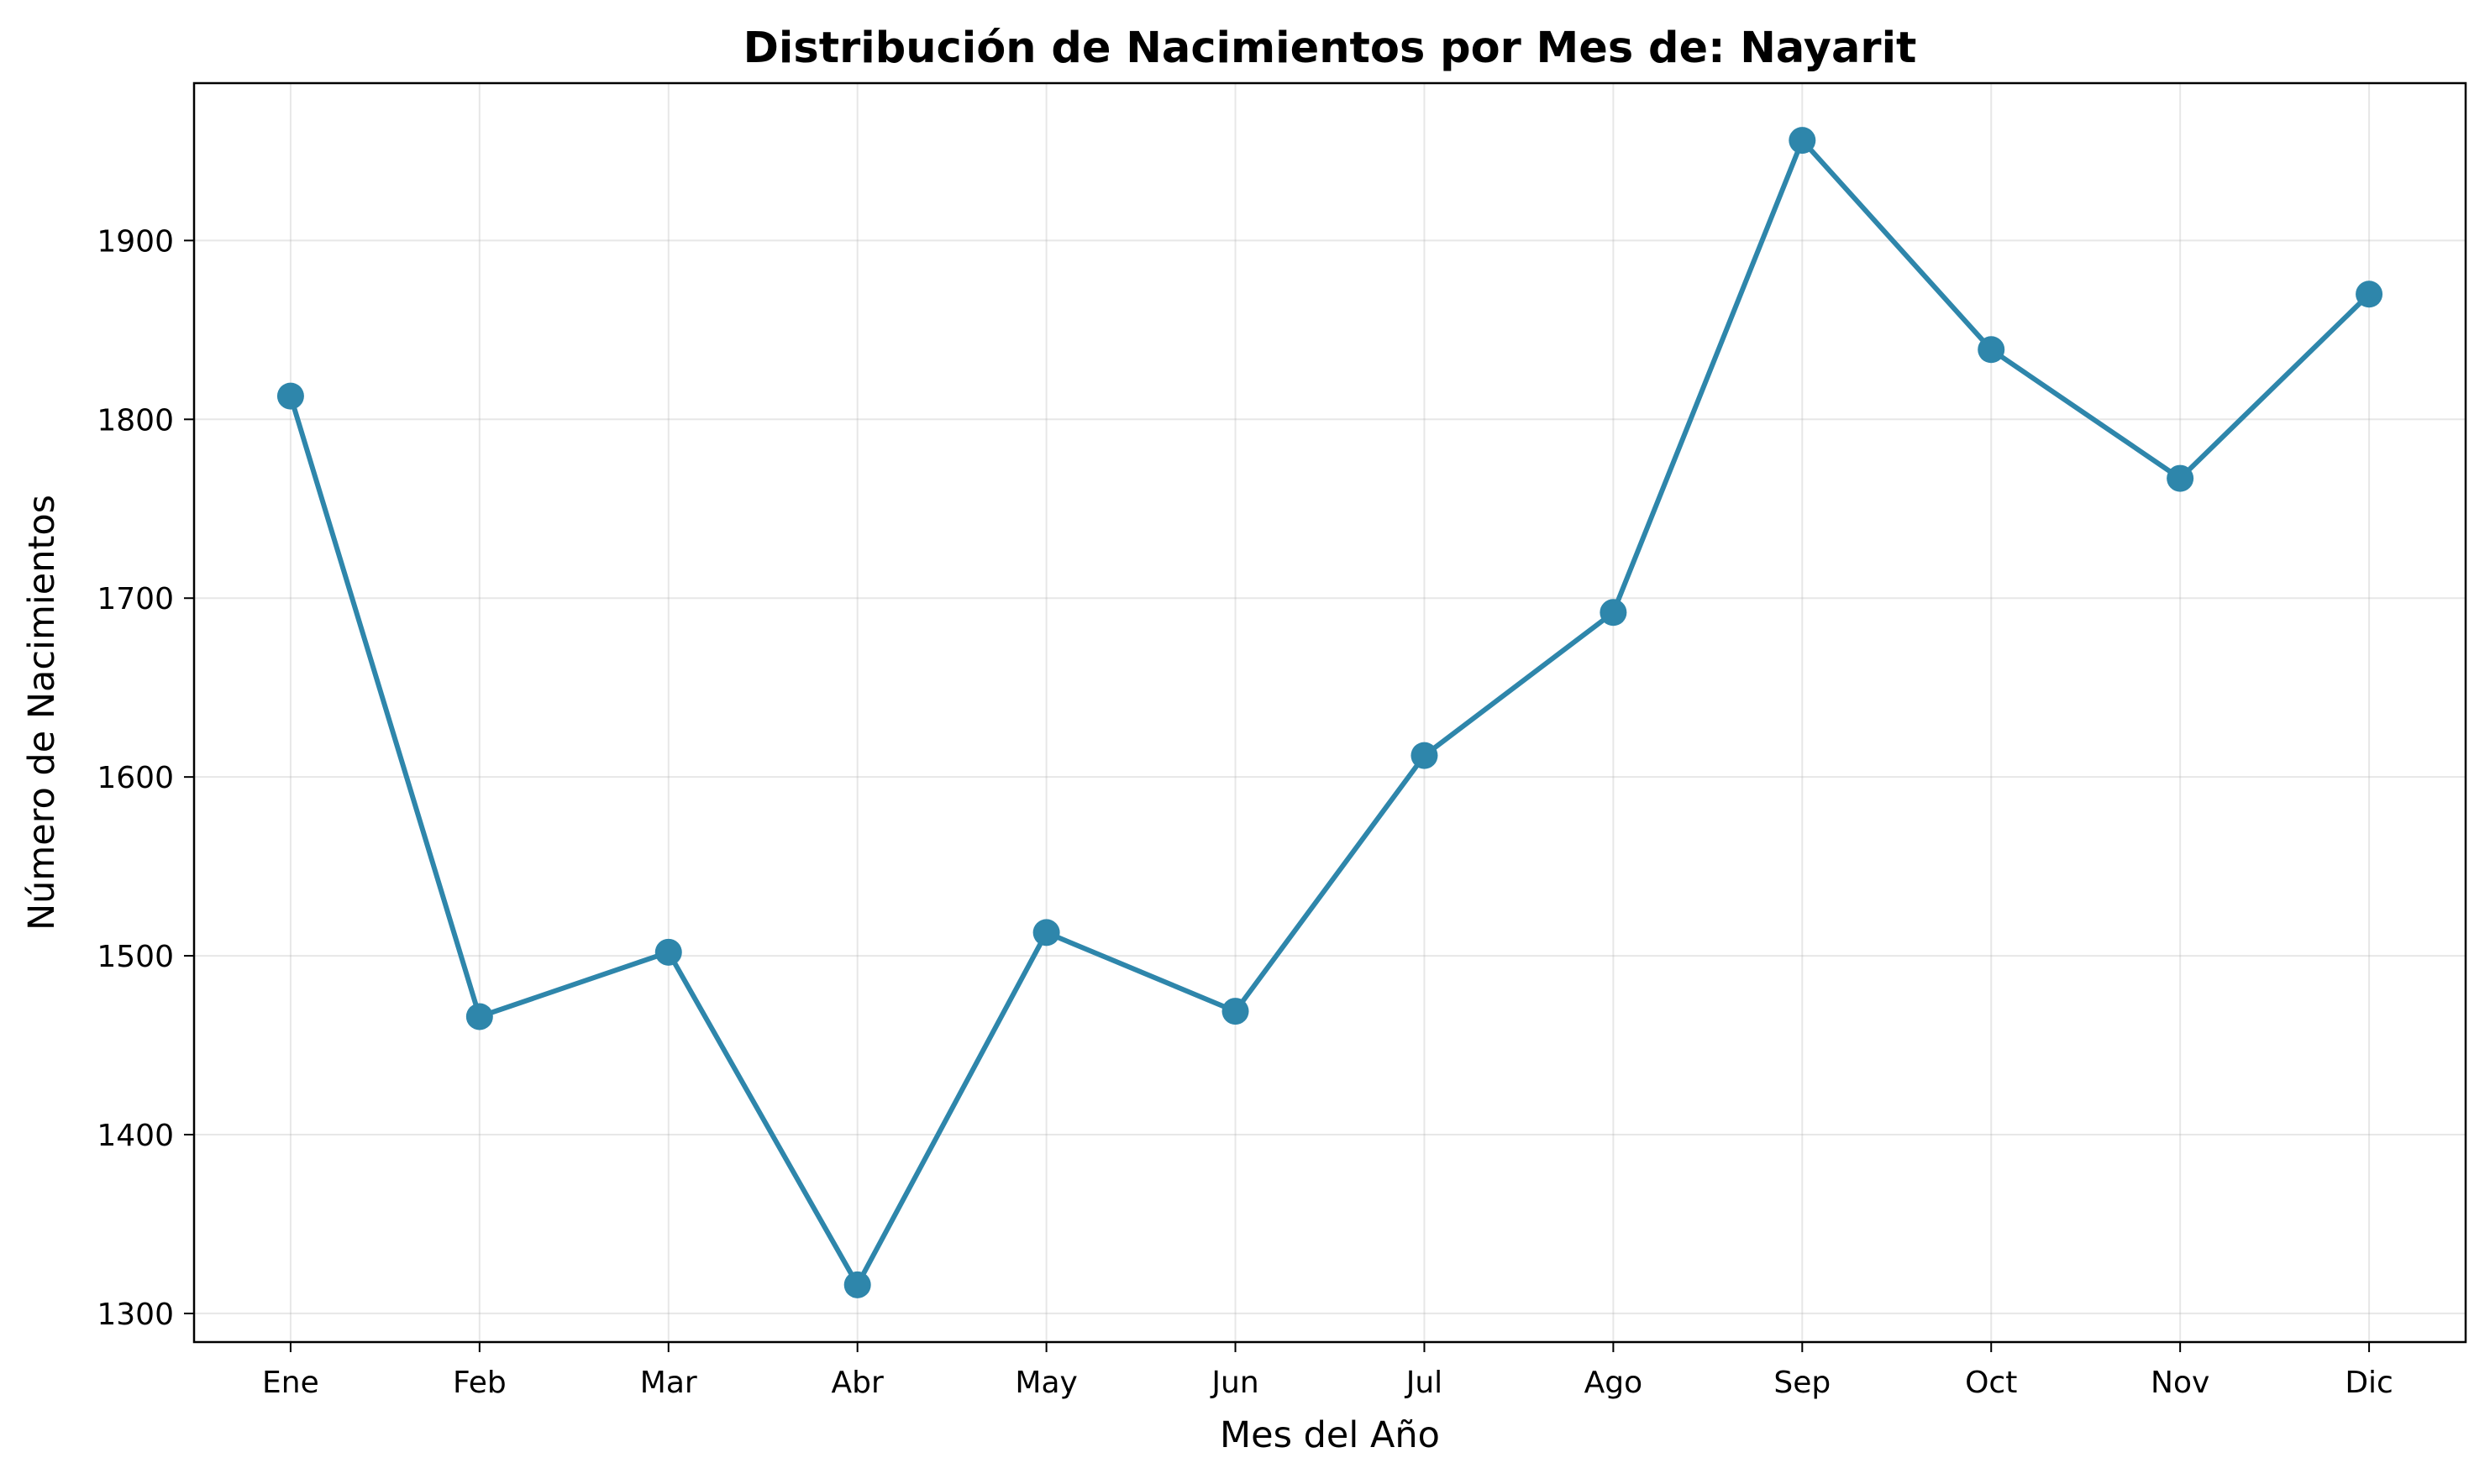  What do you see at coordinates (857, 1284) in the screenshot?
I see `data-point-abr` at bounding box center [857, 1284].